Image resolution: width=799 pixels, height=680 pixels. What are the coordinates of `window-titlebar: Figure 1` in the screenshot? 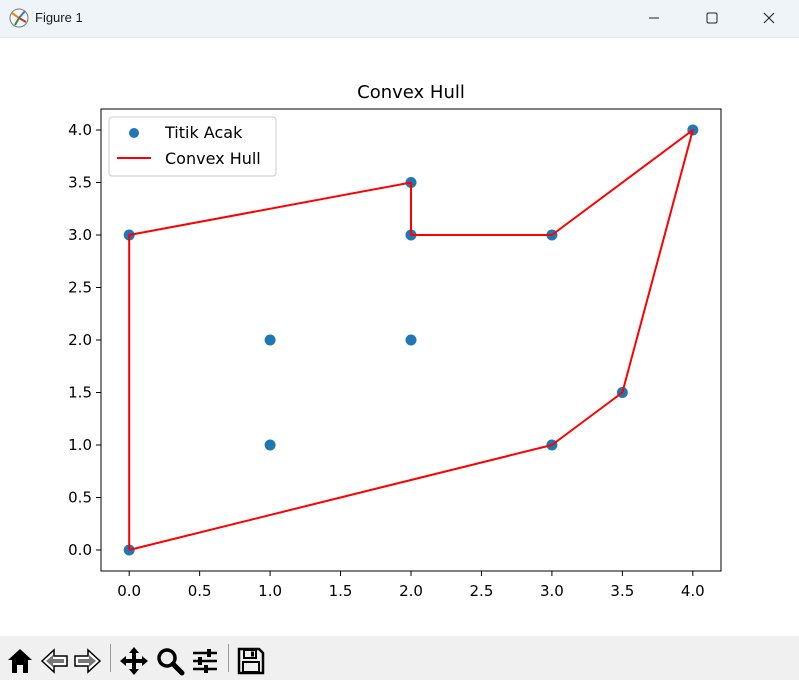 It's located at (399, 19).